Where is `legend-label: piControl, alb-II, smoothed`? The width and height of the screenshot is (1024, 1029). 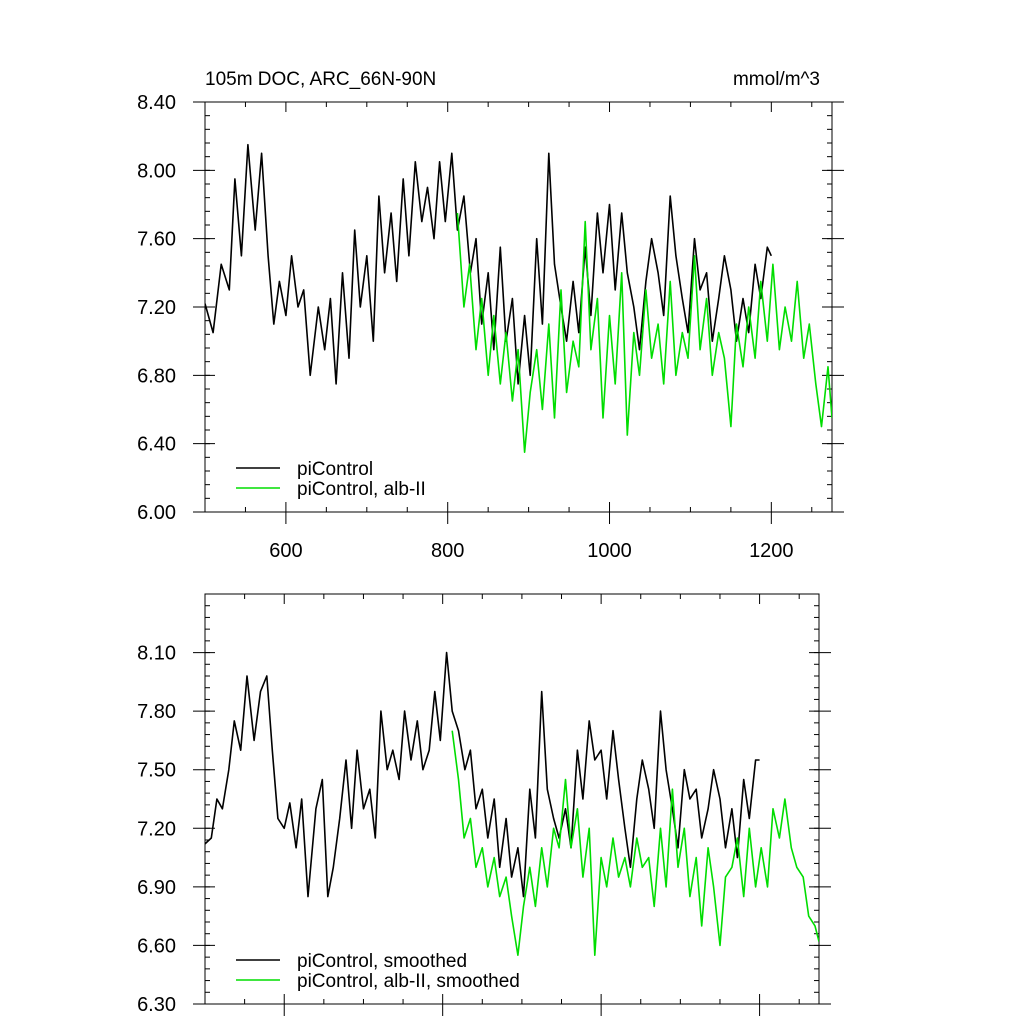 legend-label: piControl, alb-II, smoothed is located at coordinates (408, 981).